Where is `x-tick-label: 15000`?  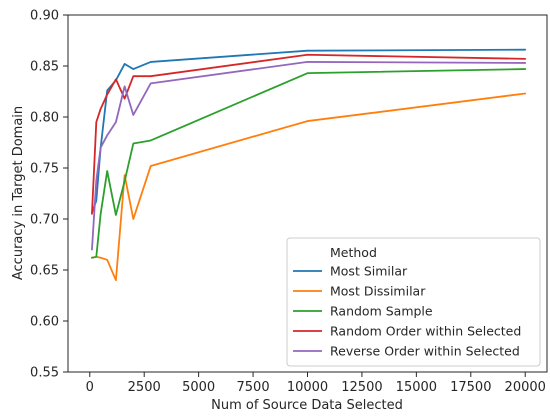 x-tick-label: 15000 is located at coordinates (416, 387).